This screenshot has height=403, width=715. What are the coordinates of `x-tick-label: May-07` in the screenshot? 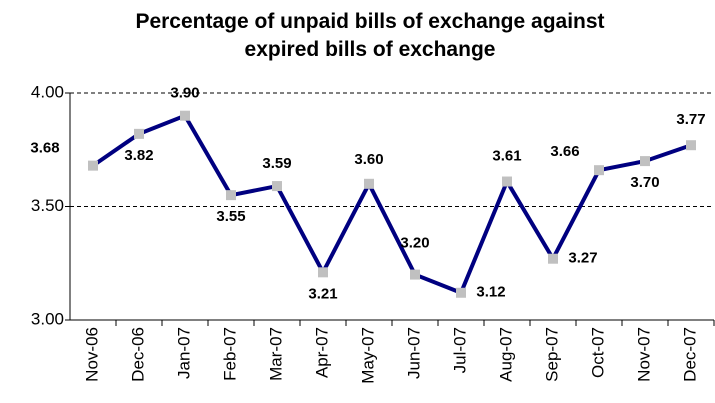 It's located at (367, 355).